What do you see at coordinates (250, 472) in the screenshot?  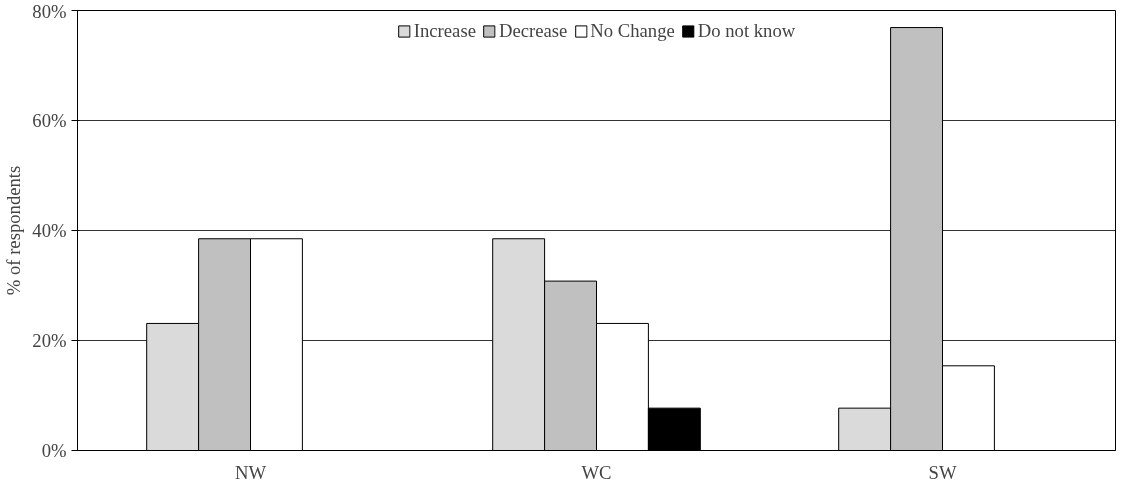 I see `x-tick-label: NW` at bounding box center [250, 472].